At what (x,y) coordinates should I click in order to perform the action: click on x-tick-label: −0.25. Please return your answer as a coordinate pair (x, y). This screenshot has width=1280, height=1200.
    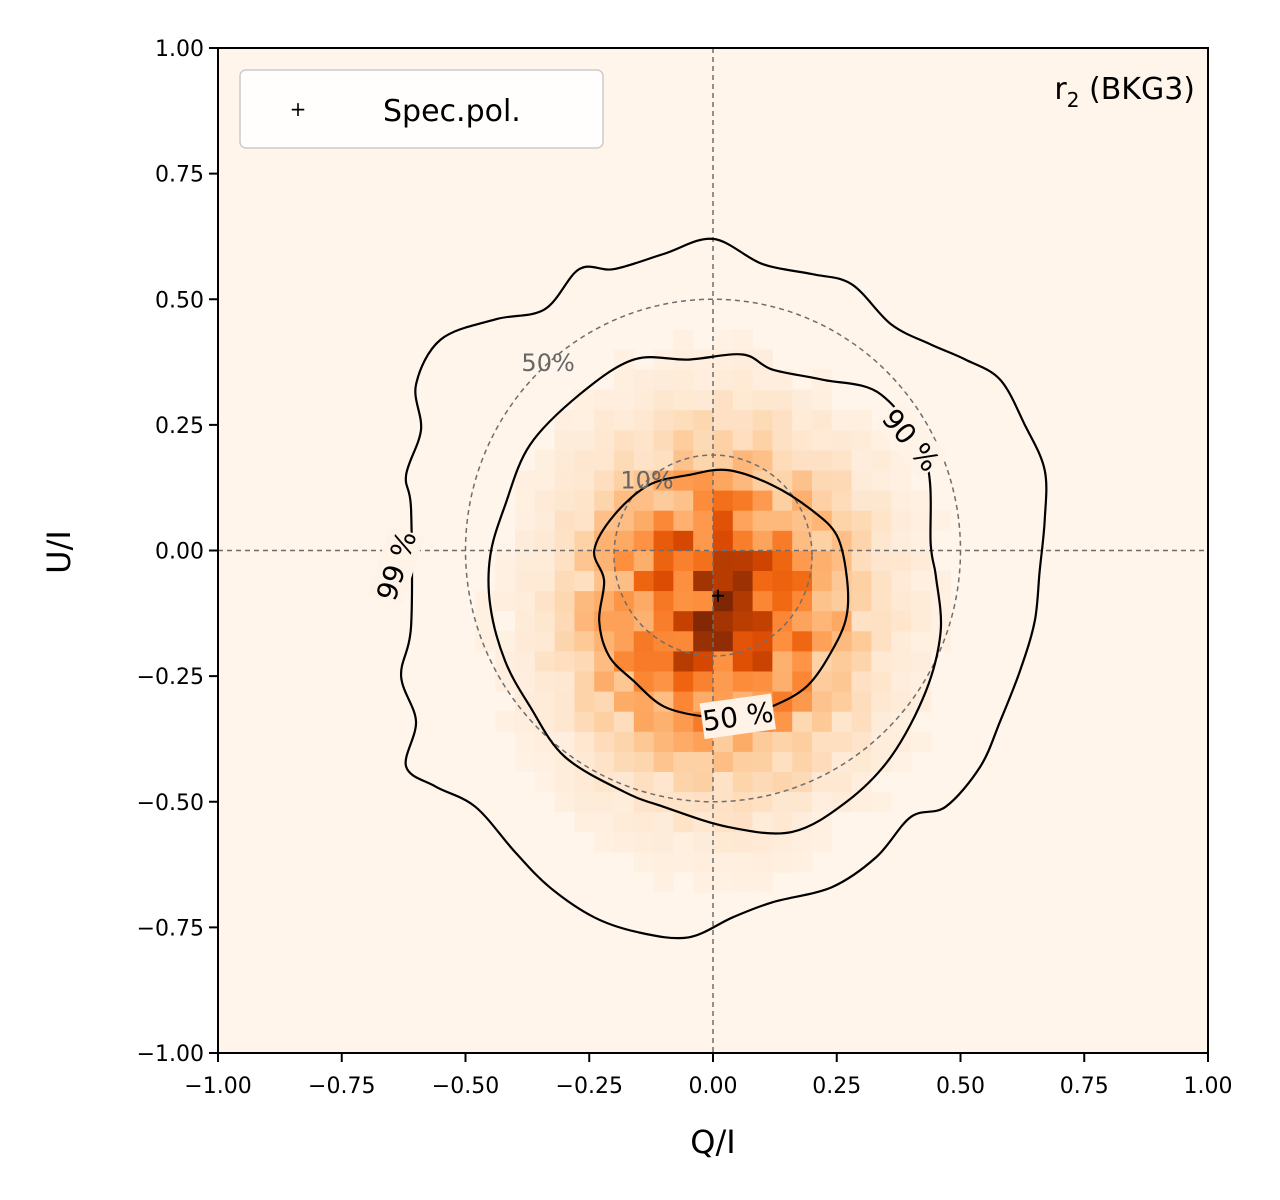
    Looking at the image, I should click on (589, 1086).